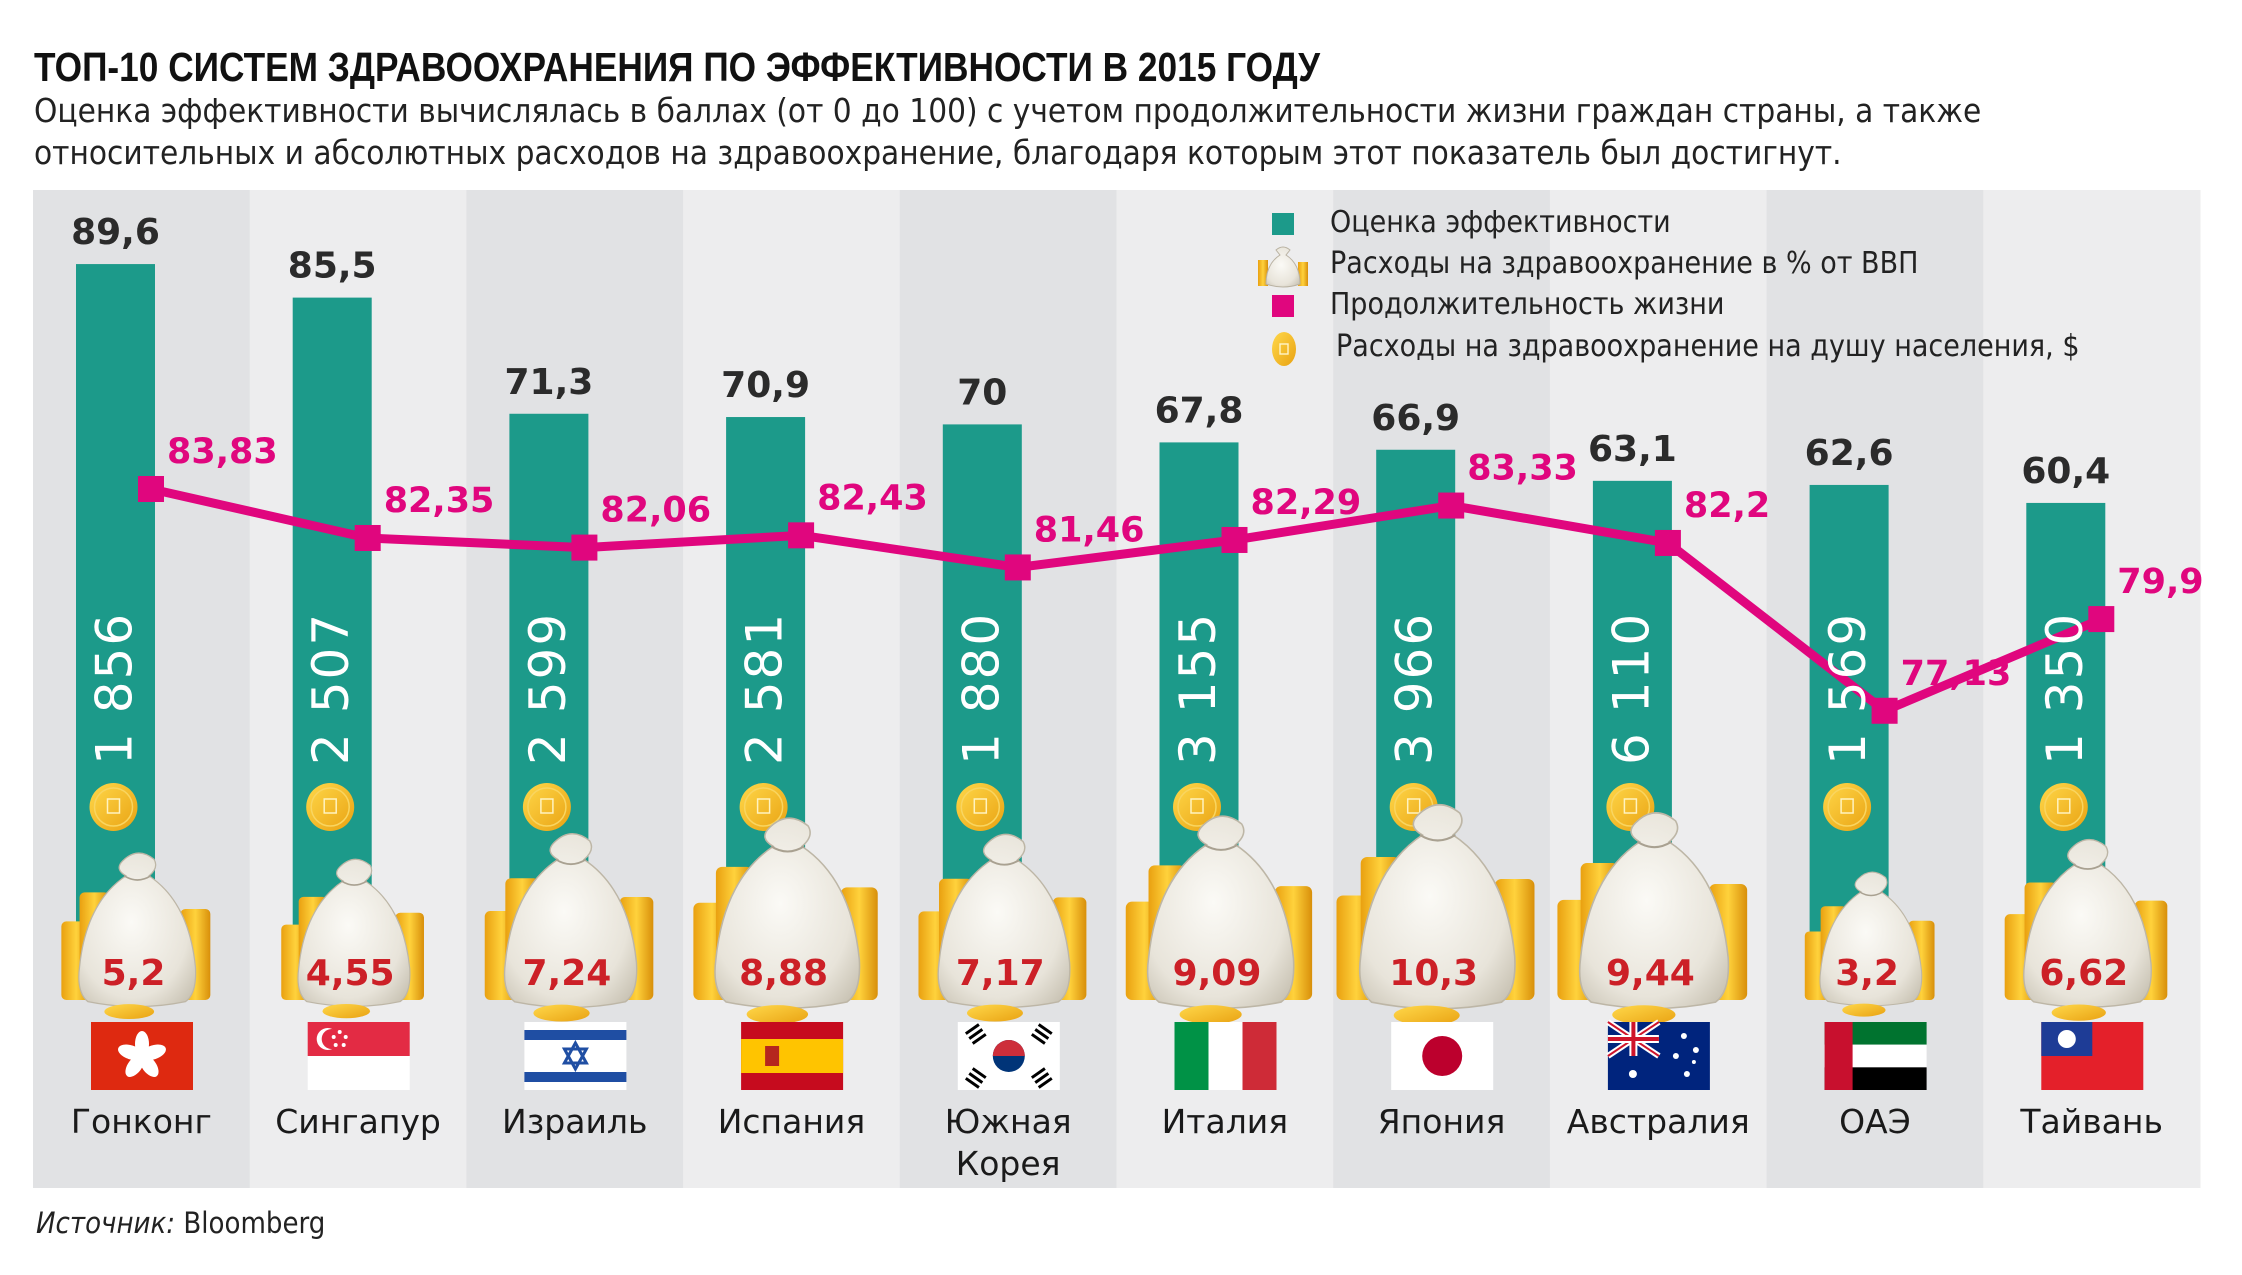 Image resolution: width=2242 pixels, height=1275 pixels. I want to click on australia-flag-icon, so click(1658, 1054).